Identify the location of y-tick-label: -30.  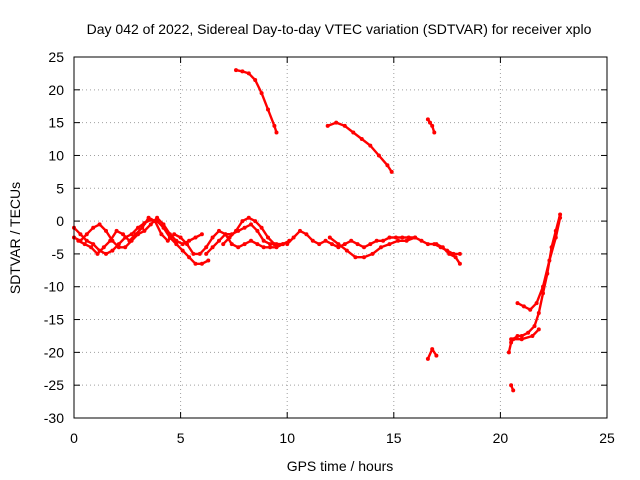
(54, 418).